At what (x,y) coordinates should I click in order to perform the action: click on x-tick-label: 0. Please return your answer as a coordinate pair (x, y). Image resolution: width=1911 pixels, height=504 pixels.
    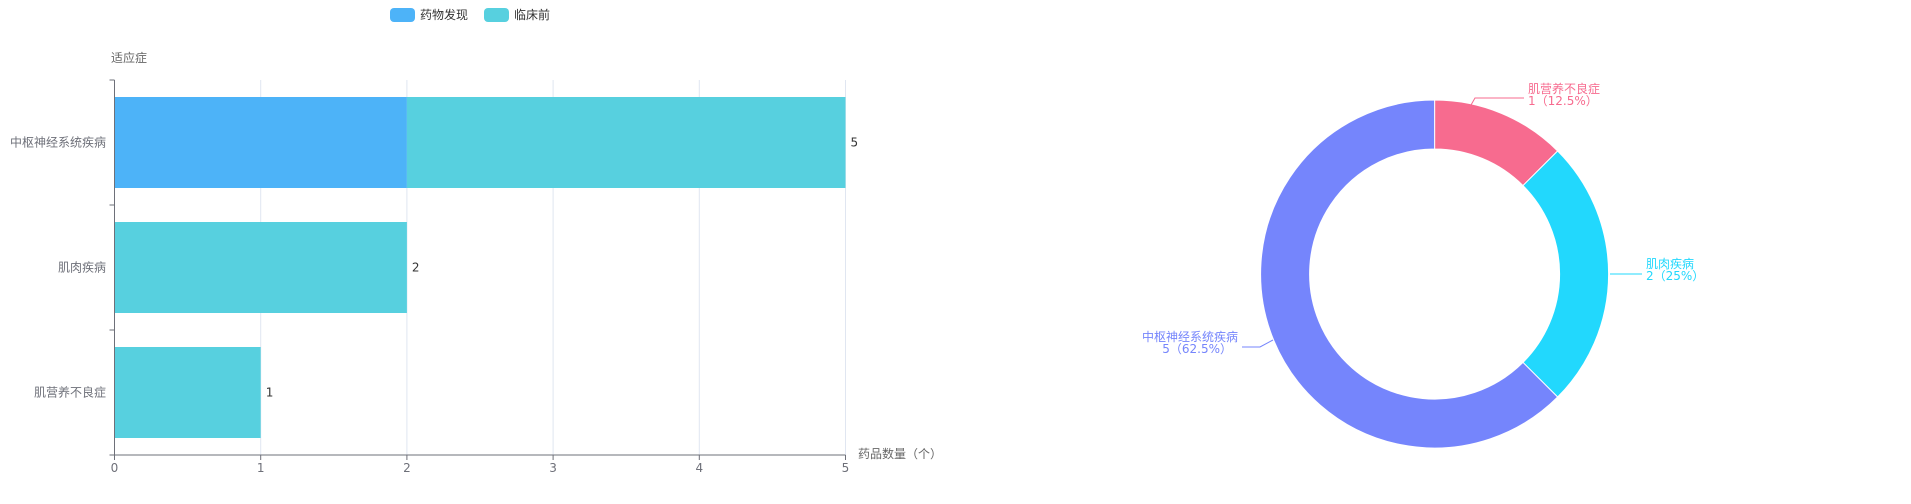
    Looking at the image, I should click on (115, 468).